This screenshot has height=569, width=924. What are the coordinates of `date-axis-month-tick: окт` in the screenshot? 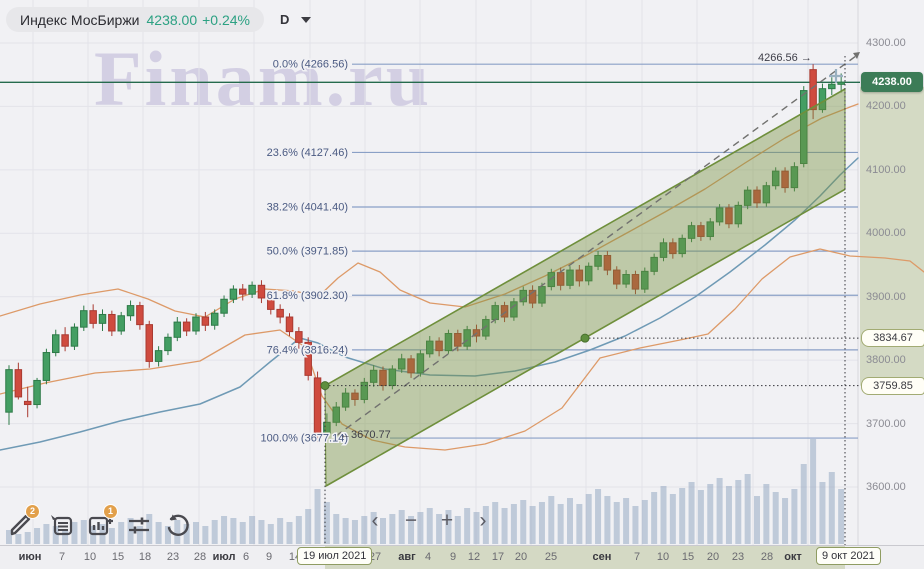 It's located at (793, 557).